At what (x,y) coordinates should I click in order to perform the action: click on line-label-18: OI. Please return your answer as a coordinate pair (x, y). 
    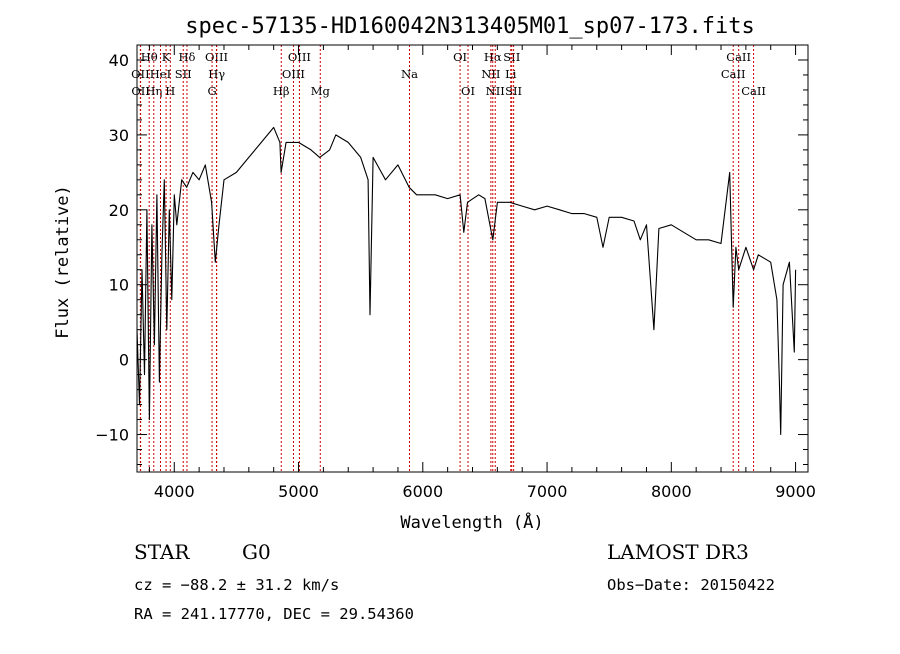
    Looking at the image, I should click on (468, 91).